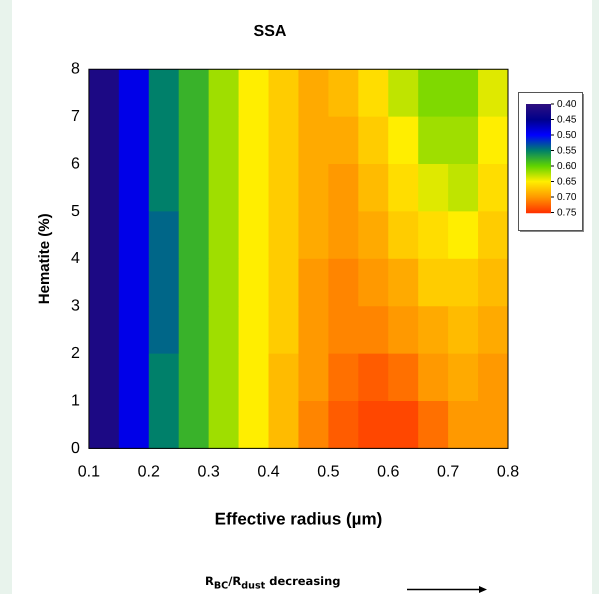 This screenshot has width=599, height=594. I want to click on color-bar-label: 0.40, so click(567, 104).